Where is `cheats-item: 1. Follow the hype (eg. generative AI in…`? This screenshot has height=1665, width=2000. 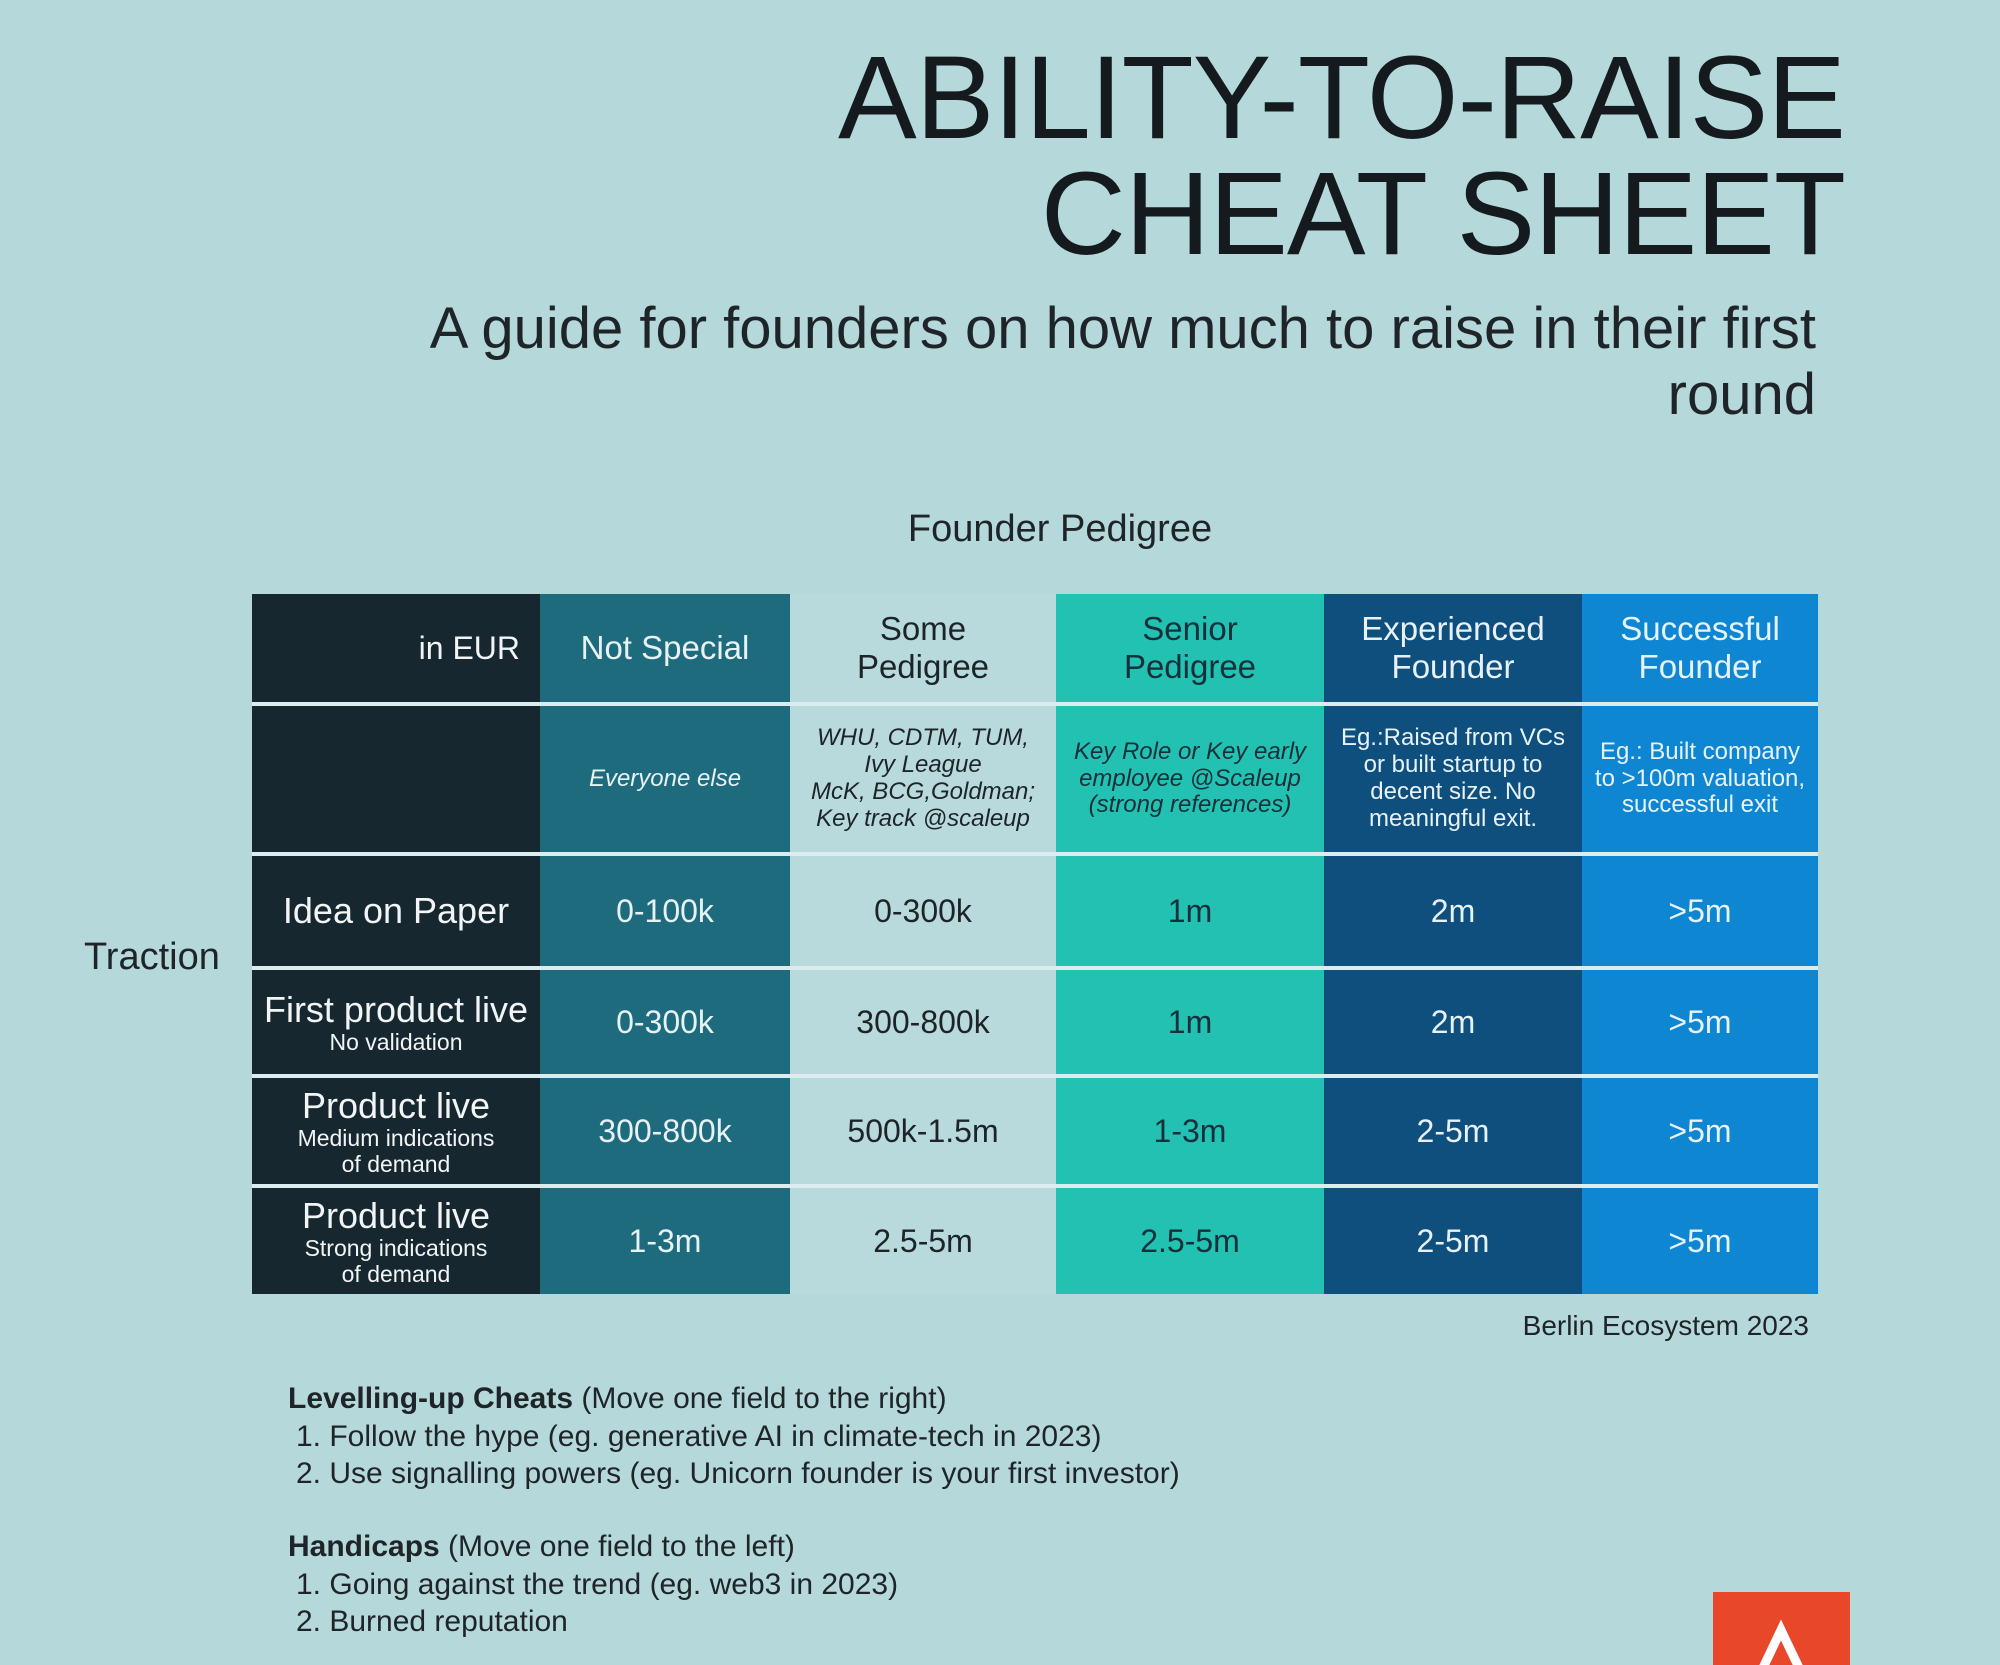
cheats-item: 1. Follow the hype (eg. generative AI in… is located at coordinates (699, 1436).